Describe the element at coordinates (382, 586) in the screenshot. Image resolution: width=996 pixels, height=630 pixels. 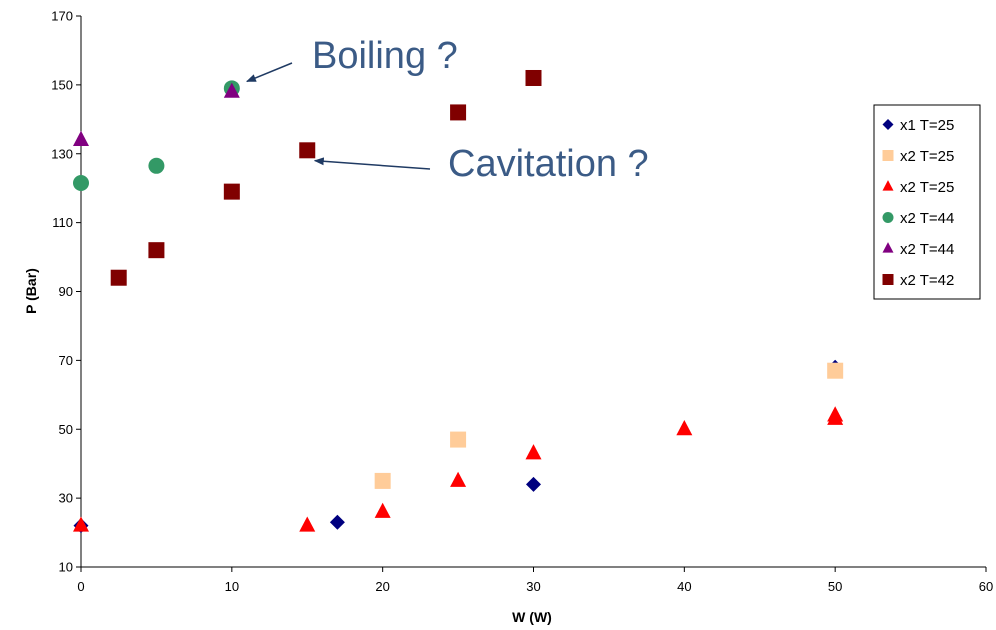
I see `x-tick-label: 20` at that location.